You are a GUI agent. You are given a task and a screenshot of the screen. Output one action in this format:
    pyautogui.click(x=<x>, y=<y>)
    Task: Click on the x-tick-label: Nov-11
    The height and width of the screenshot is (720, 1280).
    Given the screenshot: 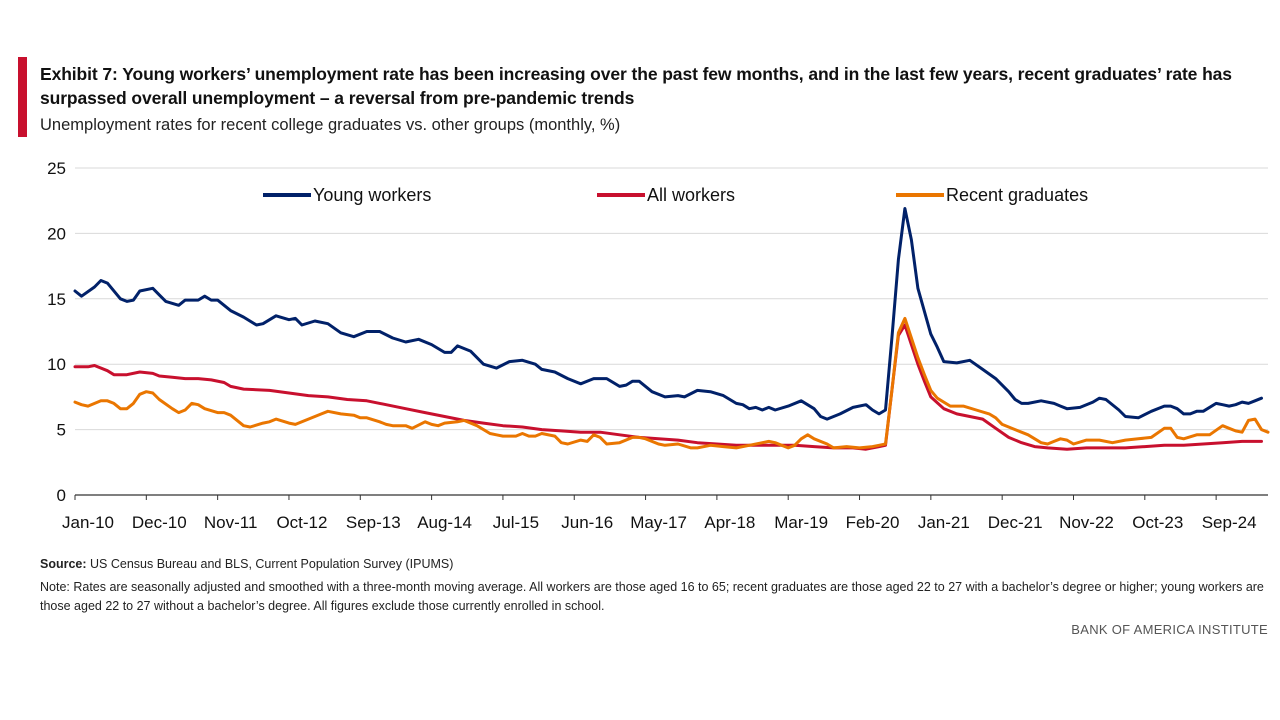 What is the action you would take?
    pyautogui.click(x=231, y=522)
    